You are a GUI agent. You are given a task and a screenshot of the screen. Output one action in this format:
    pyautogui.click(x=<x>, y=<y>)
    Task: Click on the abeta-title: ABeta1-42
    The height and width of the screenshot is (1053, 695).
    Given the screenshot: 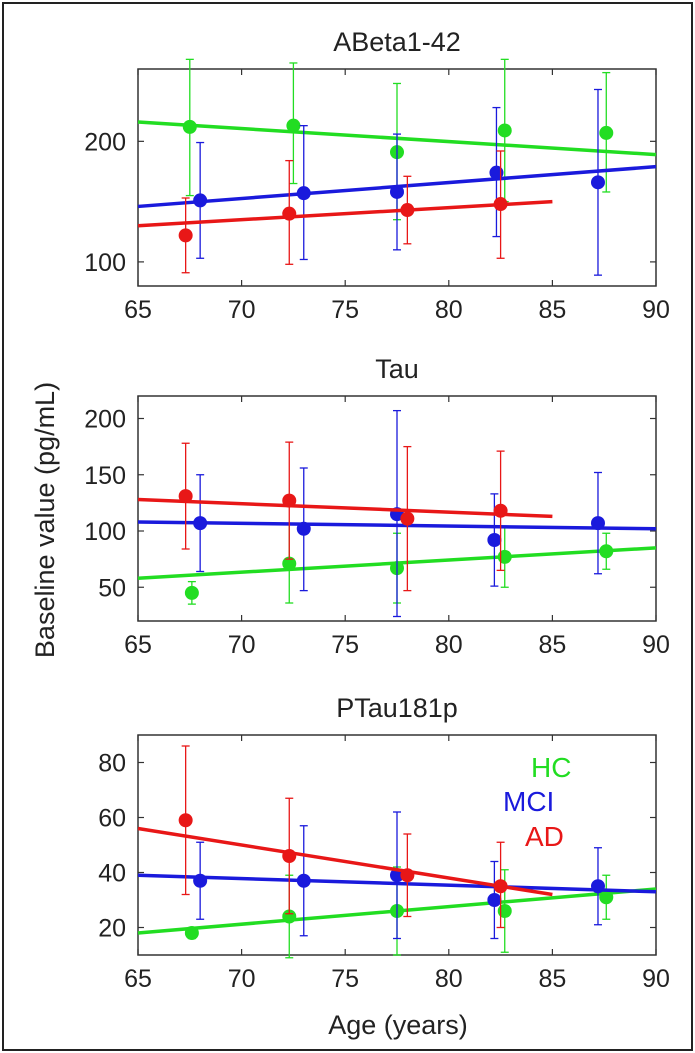 What is the action you would take?
    pyautogui.click(x=397, y=42)
    